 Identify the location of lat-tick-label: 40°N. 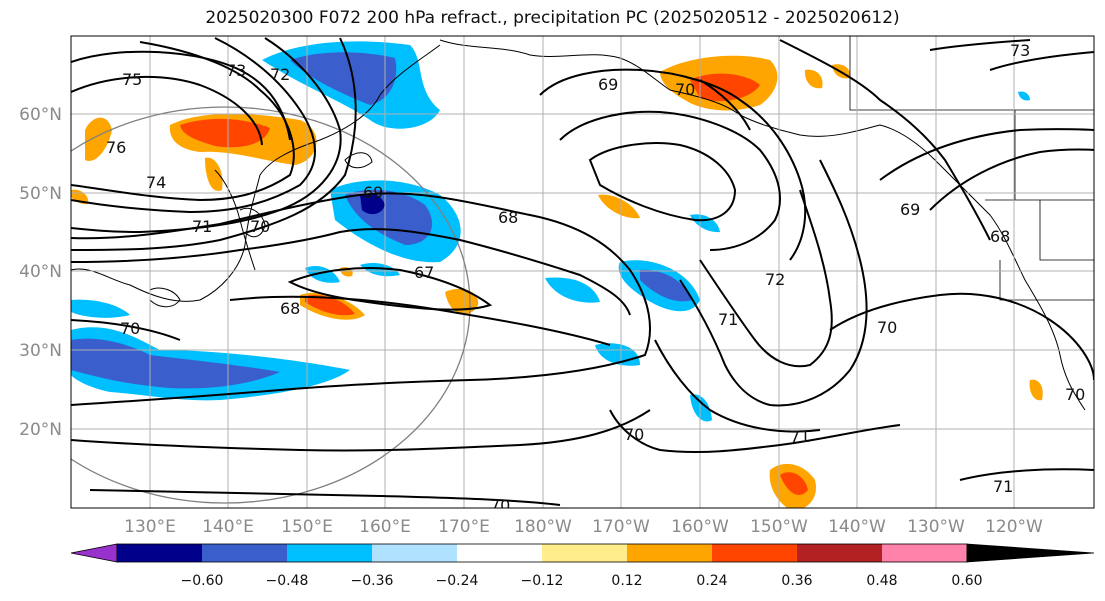
(40, 272).